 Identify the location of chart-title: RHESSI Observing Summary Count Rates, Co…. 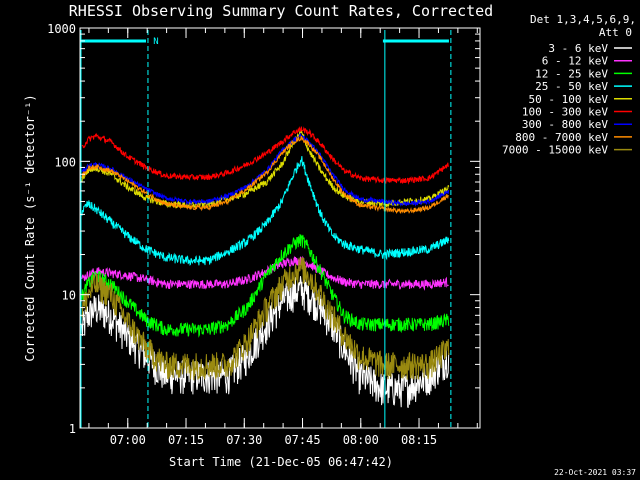
(281, 11).